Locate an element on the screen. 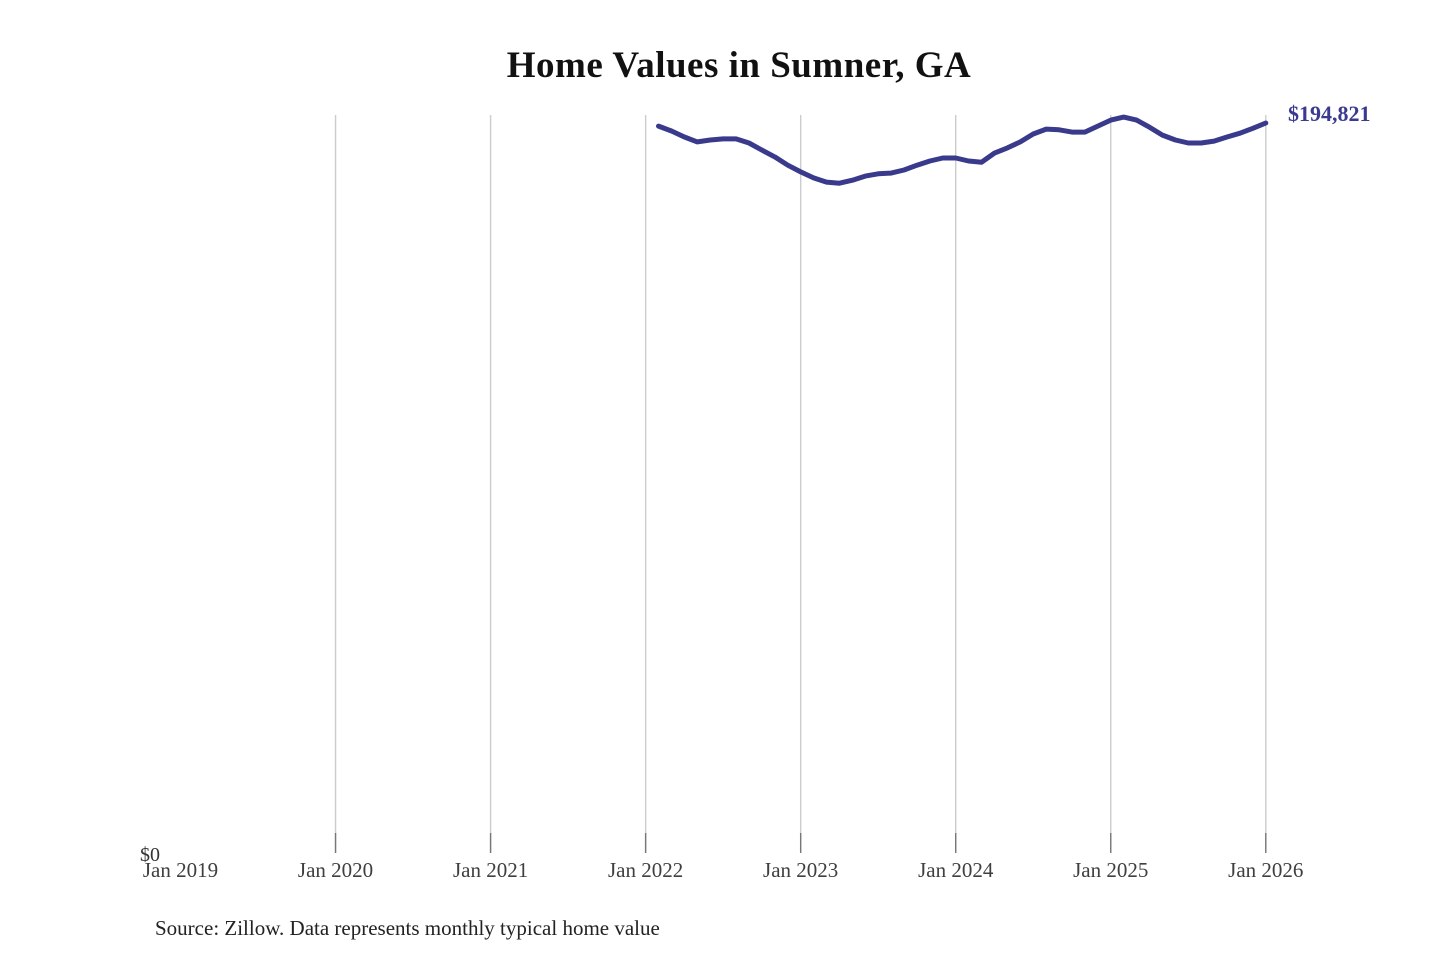 The height and width of the screenshot is (960, 1440). chart-title: Home Values in Sumner, GA is located at coordinates (739, 65).